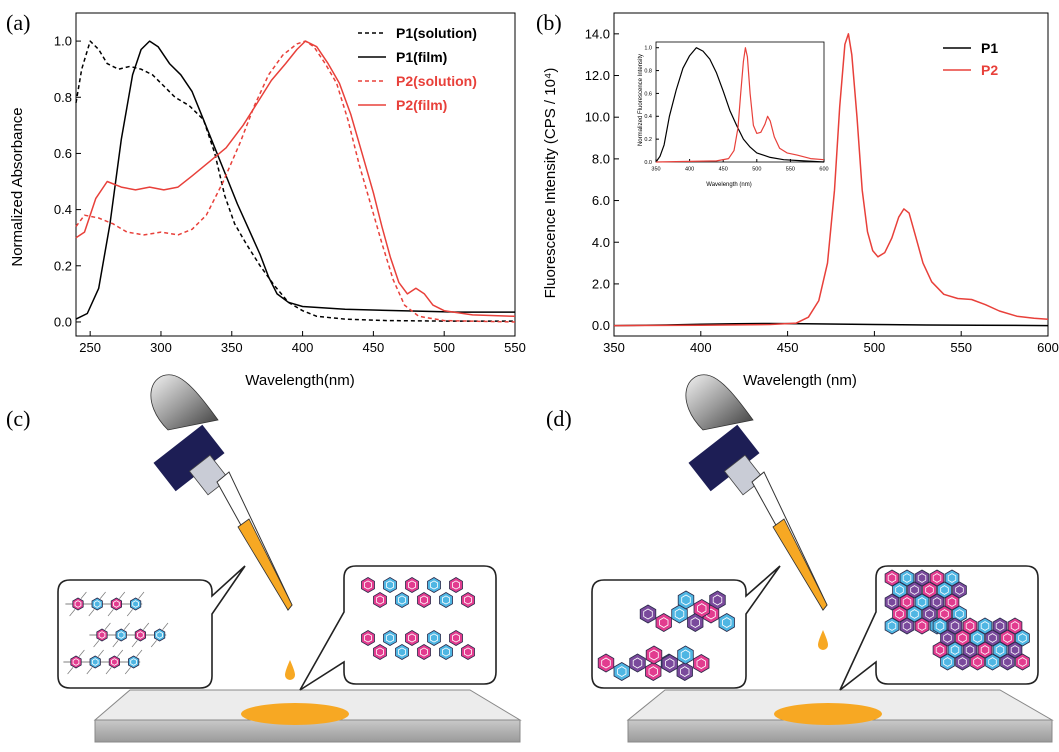 The height and width of the screenshot is (752, 1059). What do you see at coordinates (597, 33) in the screenshot?
I see `b-ytick-label: 14.0` at bounding box center [597, 33].